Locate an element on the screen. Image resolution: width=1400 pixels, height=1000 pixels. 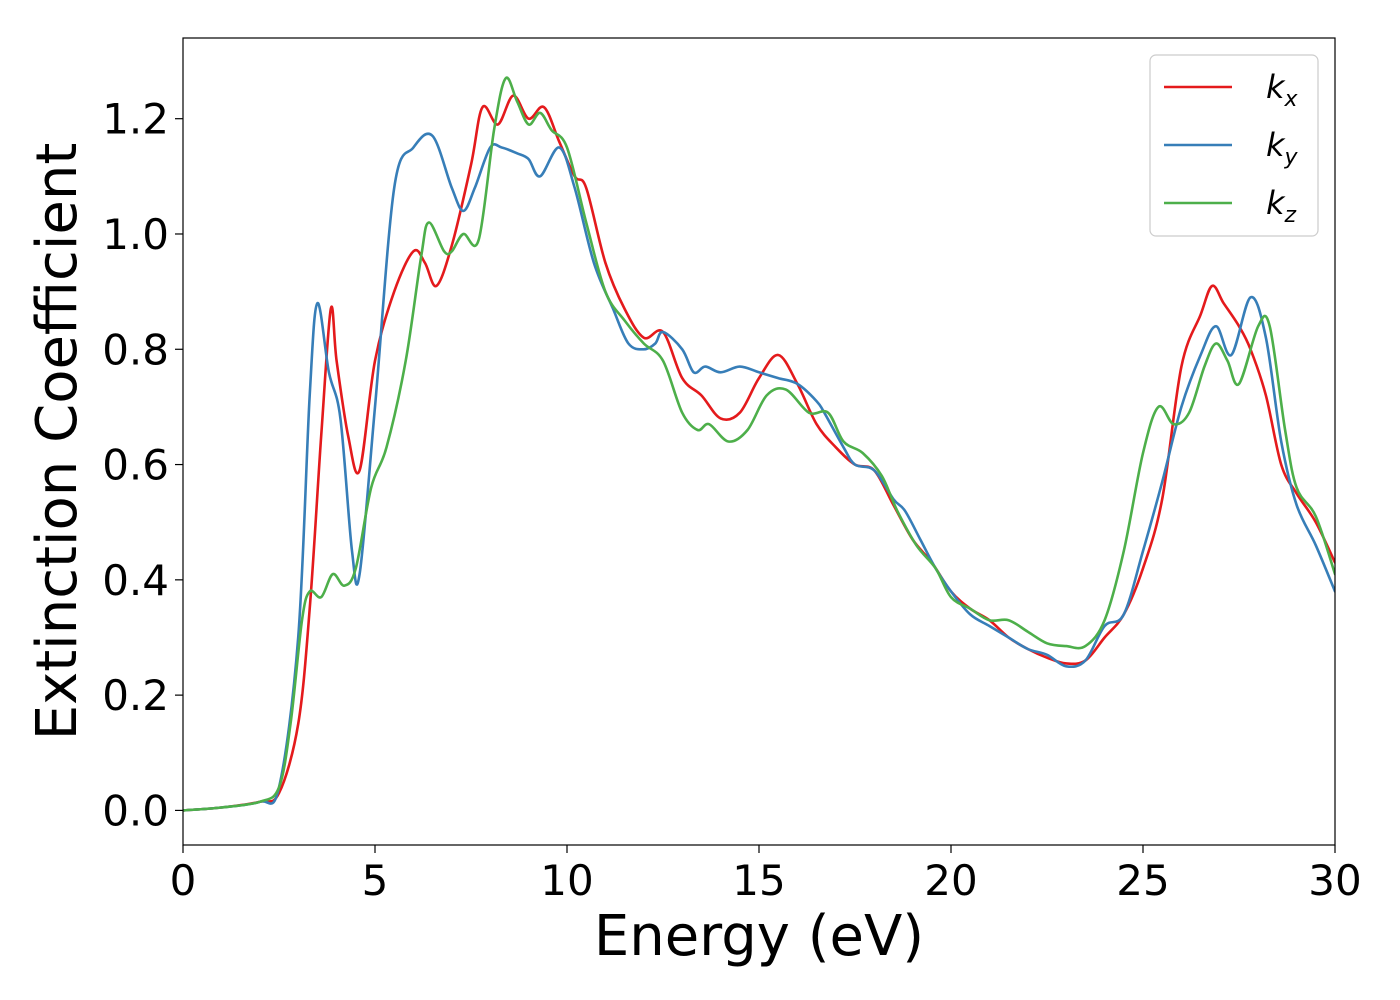
y-axis: 0.0 0.2 0.4 0.6 0.8 1.0 1.2 is located at coordinates (142, 465).